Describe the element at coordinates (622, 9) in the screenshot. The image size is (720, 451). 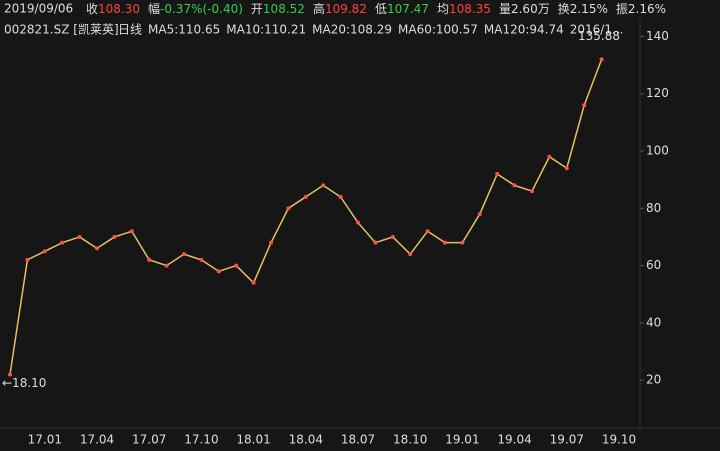
I see `field-label: 振` at that location.